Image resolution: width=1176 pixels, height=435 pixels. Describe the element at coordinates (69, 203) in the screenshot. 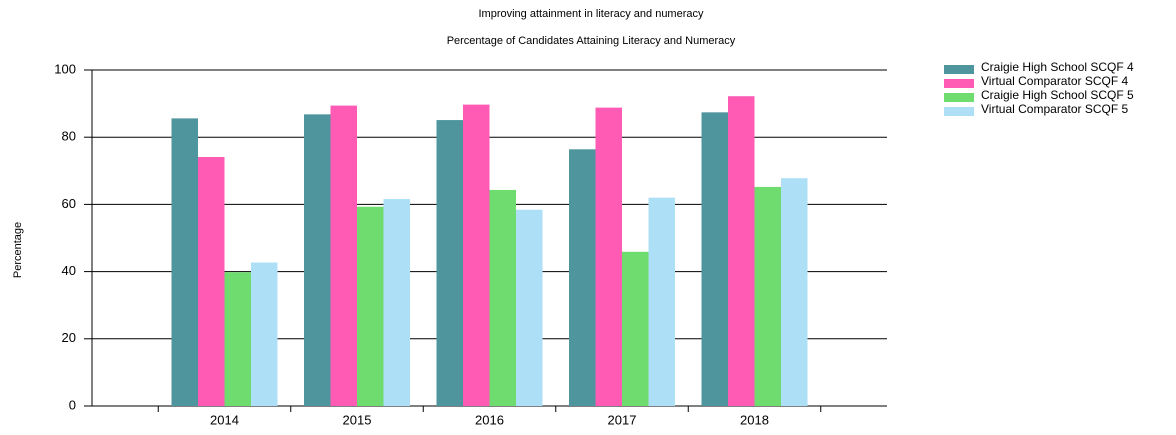

I see `y-tick-label: 60` at that location.